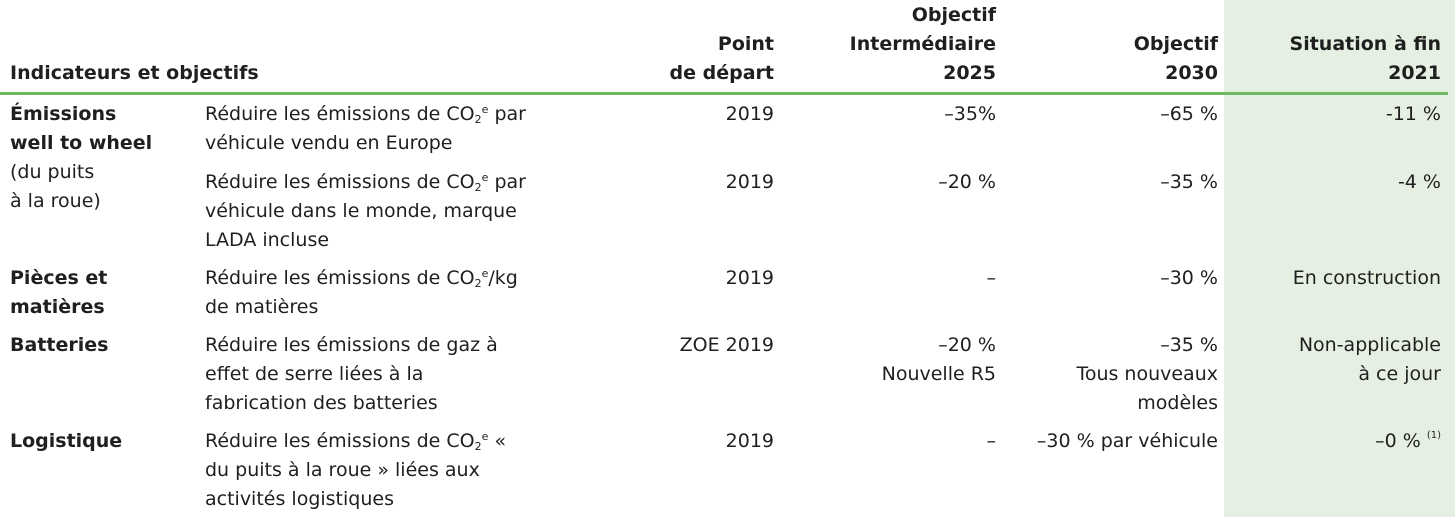 Image resolution: width=1455 pixels, height=517 pixels. I want to click on interim-target: –35%, so click(970, 114).